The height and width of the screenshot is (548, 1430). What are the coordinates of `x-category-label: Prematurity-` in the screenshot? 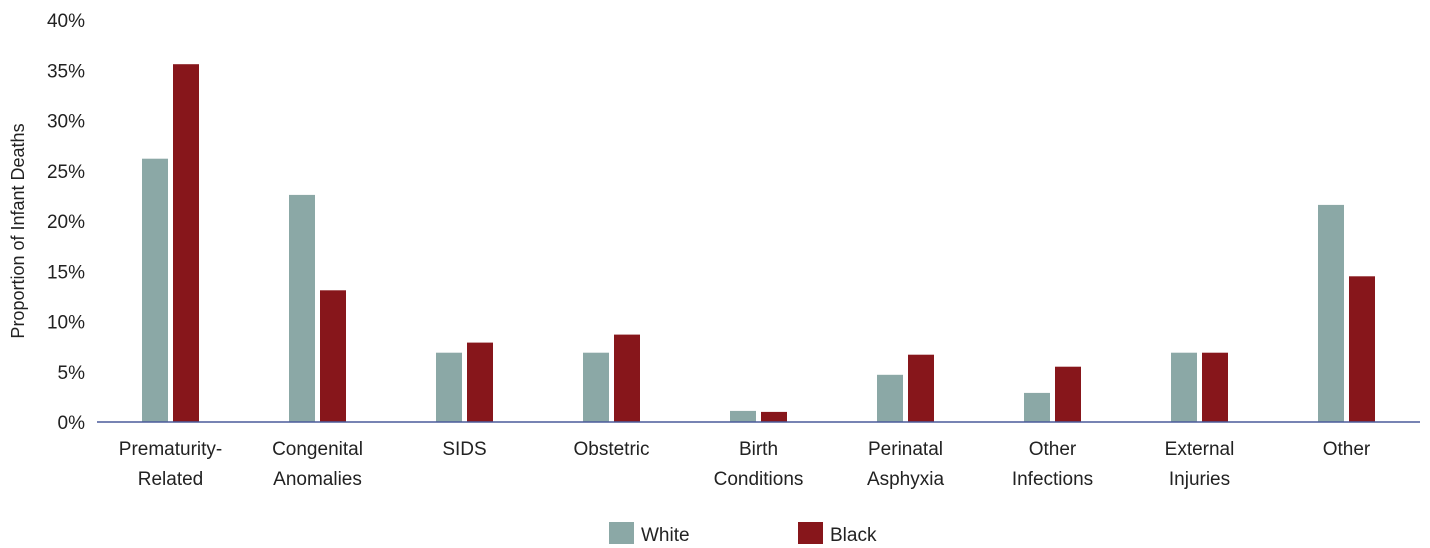 It's located at (170, 449).